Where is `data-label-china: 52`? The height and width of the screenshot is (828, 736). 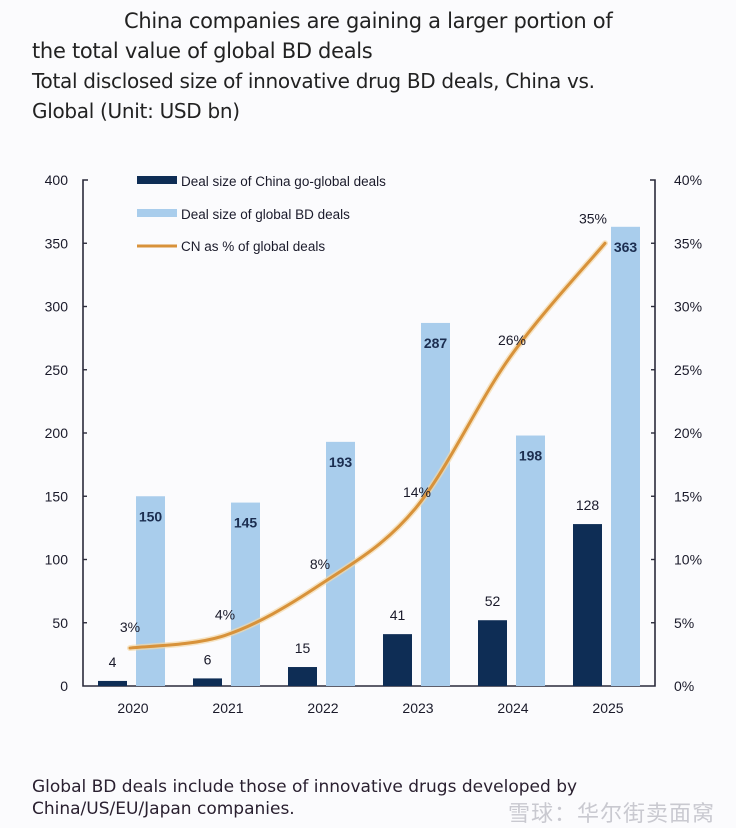
data-label-china: 52 is located at coordinates (493, 601).